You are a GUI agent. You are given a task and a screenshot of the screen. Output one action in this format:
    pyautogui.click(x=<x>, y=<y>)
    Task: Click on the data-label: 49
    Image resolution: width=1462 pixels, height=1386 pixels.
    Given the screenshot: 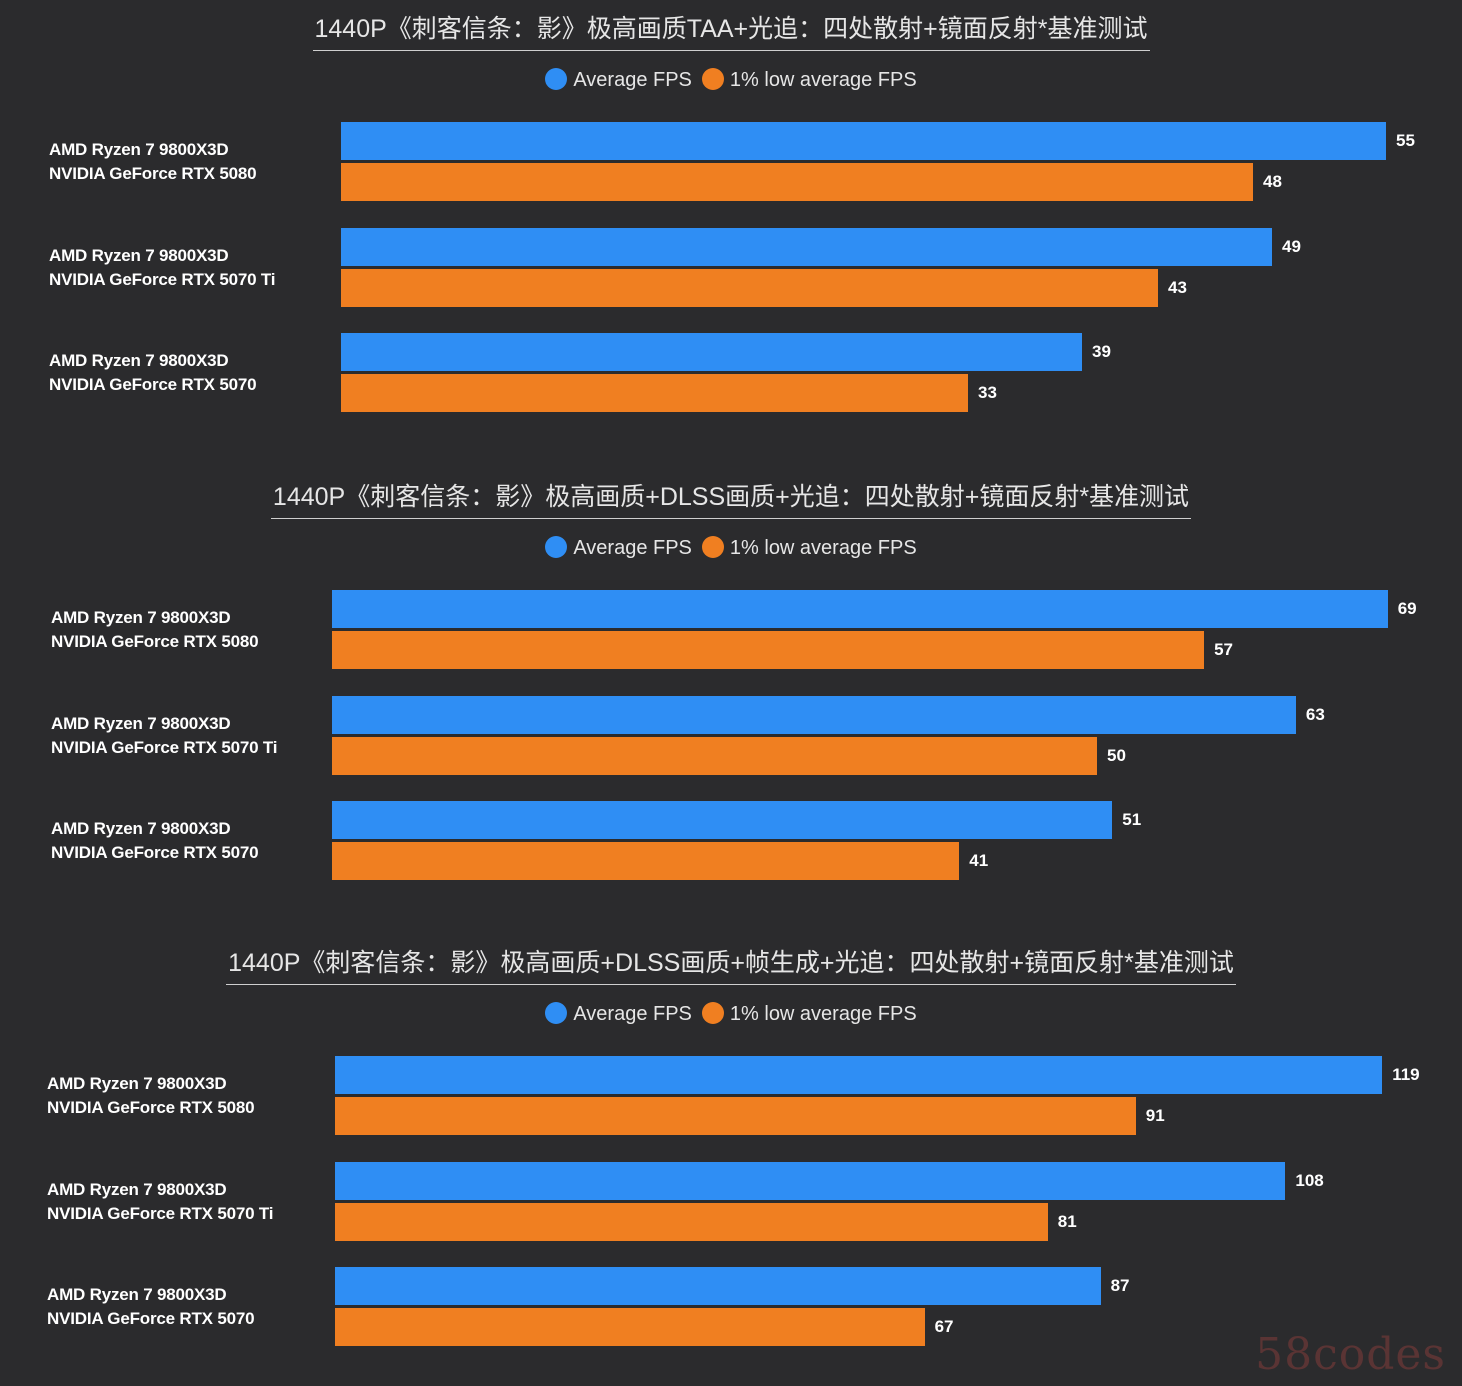 What is the action you would take?
    pyautogui.click(x=1291, y=246)
    